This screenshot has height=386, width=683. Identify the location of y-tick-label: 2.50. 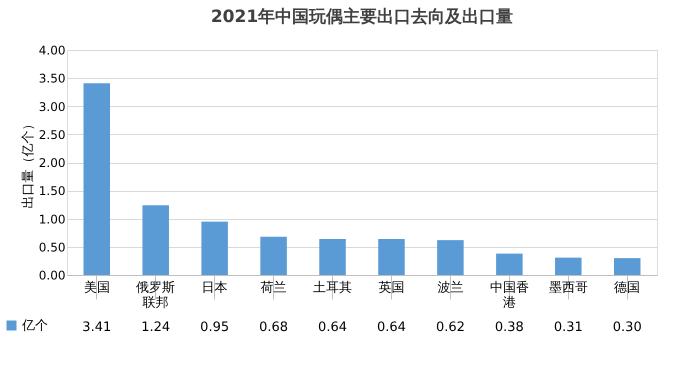
(52, 135).